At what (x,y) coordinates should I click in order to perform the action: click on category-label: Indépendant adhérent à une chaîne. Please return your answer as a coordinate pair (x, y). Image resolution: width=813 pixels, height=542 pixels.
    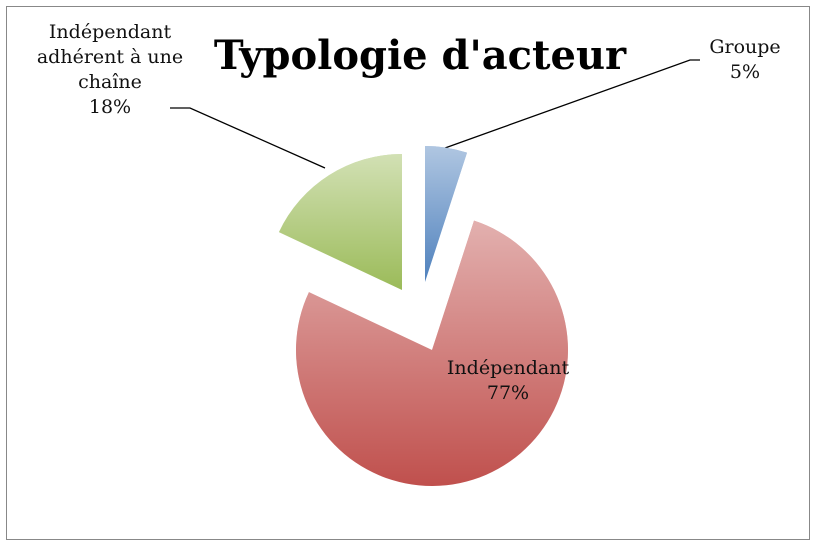
    Looking at the image, I should click on (110, 57).